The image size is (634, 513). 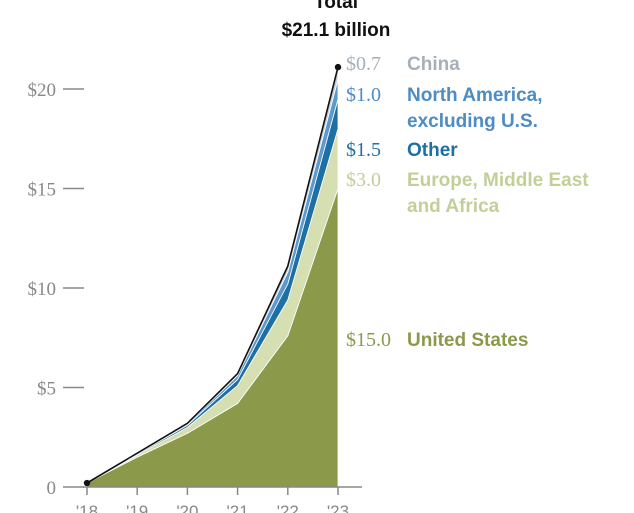 What do you see at coordinates (475, 95) in the screenshot?
I see `series-name-north-america-excluding-u-s: North America,` at bounding box center [475, 95].